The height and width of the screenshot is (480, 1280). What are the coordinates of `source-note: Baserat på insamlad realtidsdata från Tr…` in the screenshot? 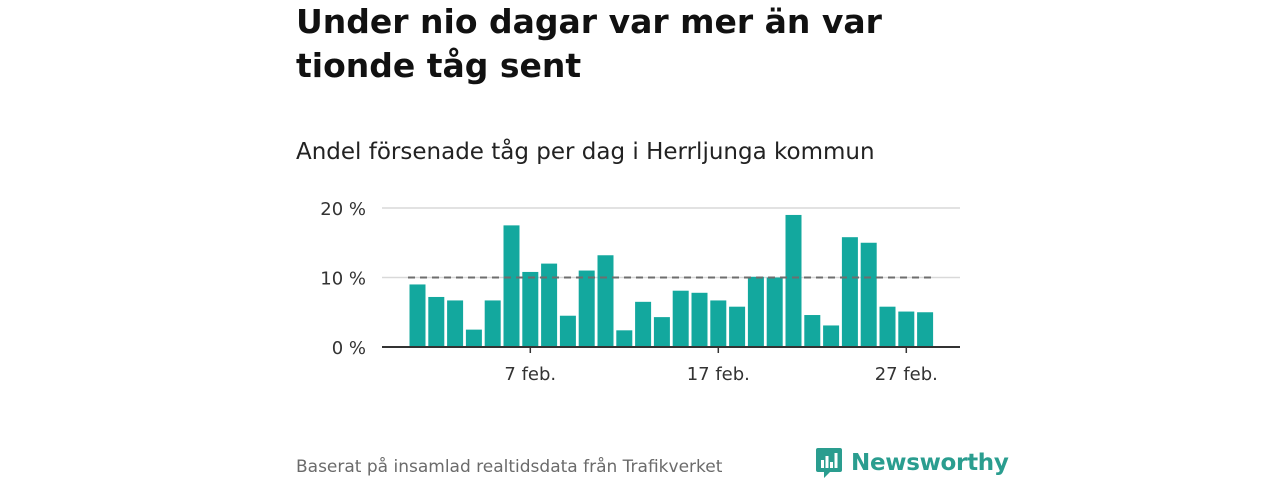 It's located at (509, 467).